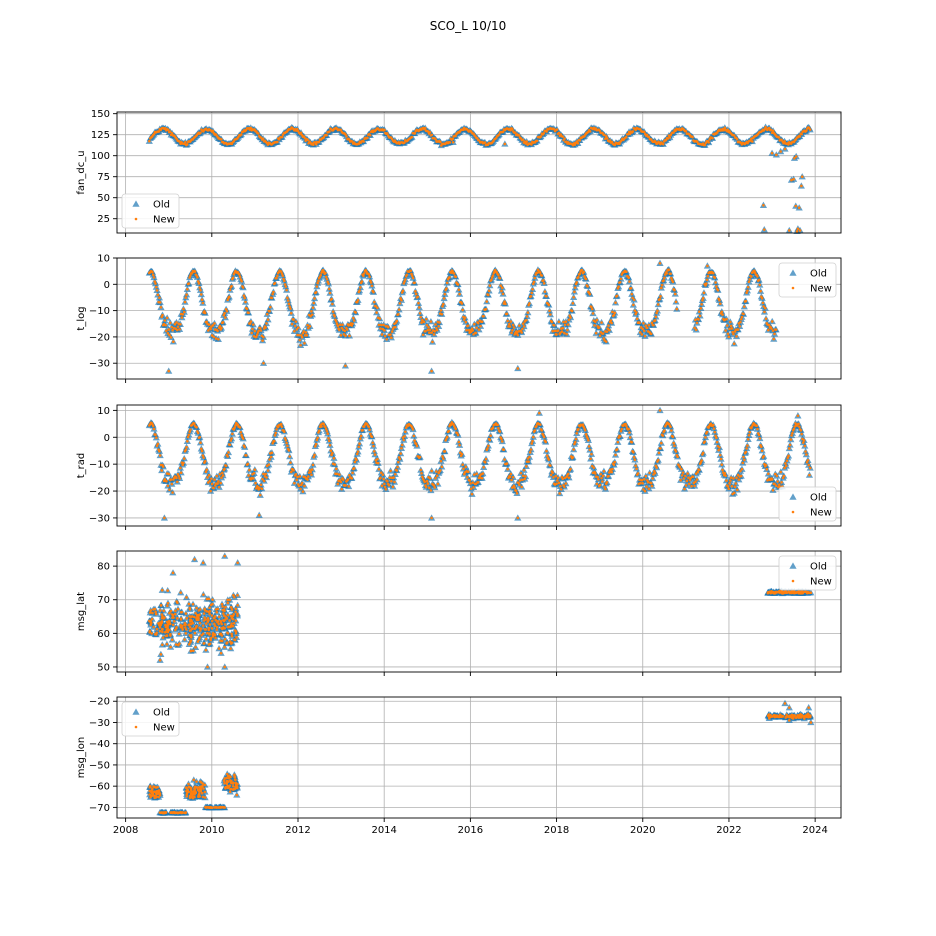 This screenshot has width=936, height=936. I want to click on y-tick-label: 25, so click(103, 219).